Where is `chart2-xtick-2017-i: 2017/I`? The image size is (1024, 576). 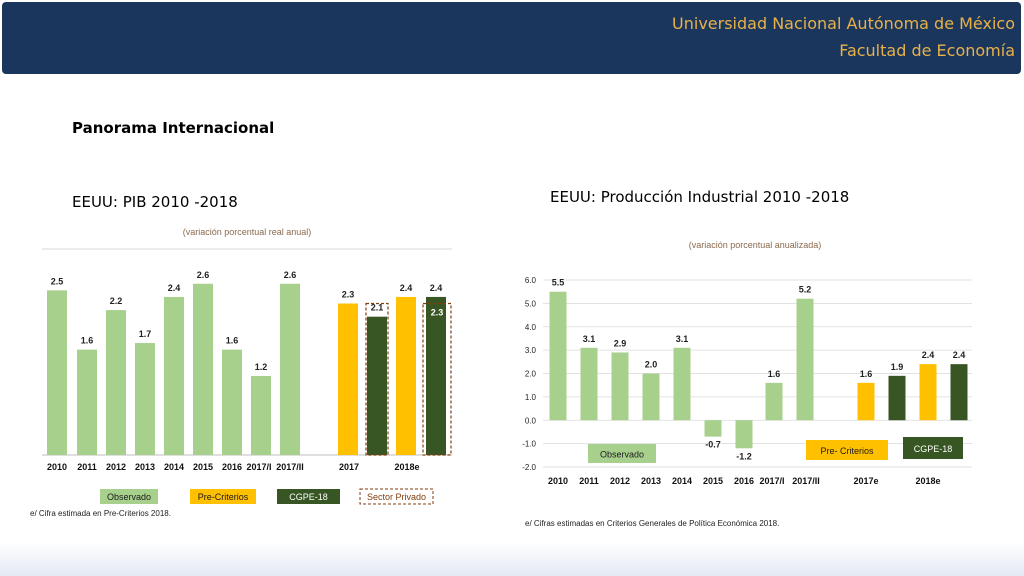
chart2-xtick-2017-i: 2017/I is located at coordinates (771, 481).